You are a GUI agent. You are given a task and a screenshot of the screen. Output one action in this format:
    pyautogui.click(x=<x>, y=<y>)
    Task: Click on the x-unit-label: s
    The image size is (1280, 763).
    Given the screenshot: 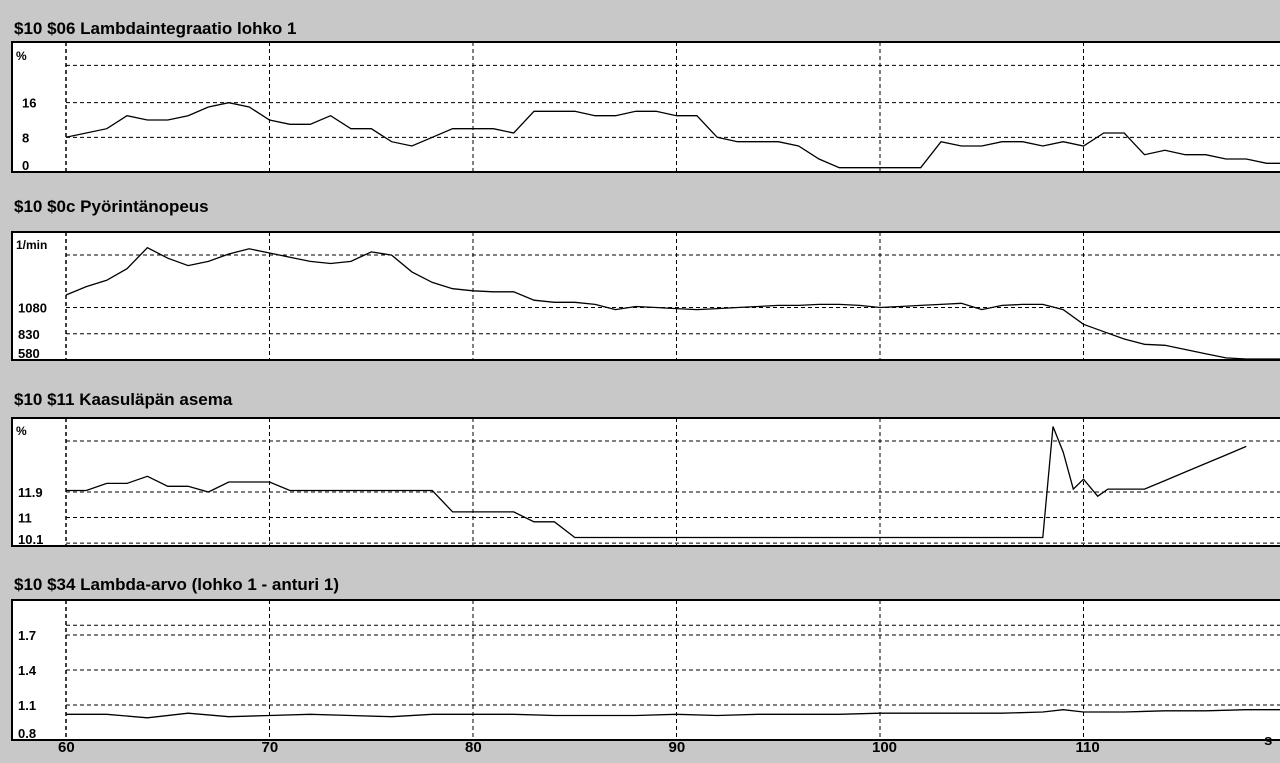 What is the action you would take?
    pyautogui.click(x=1268, y=740)
    